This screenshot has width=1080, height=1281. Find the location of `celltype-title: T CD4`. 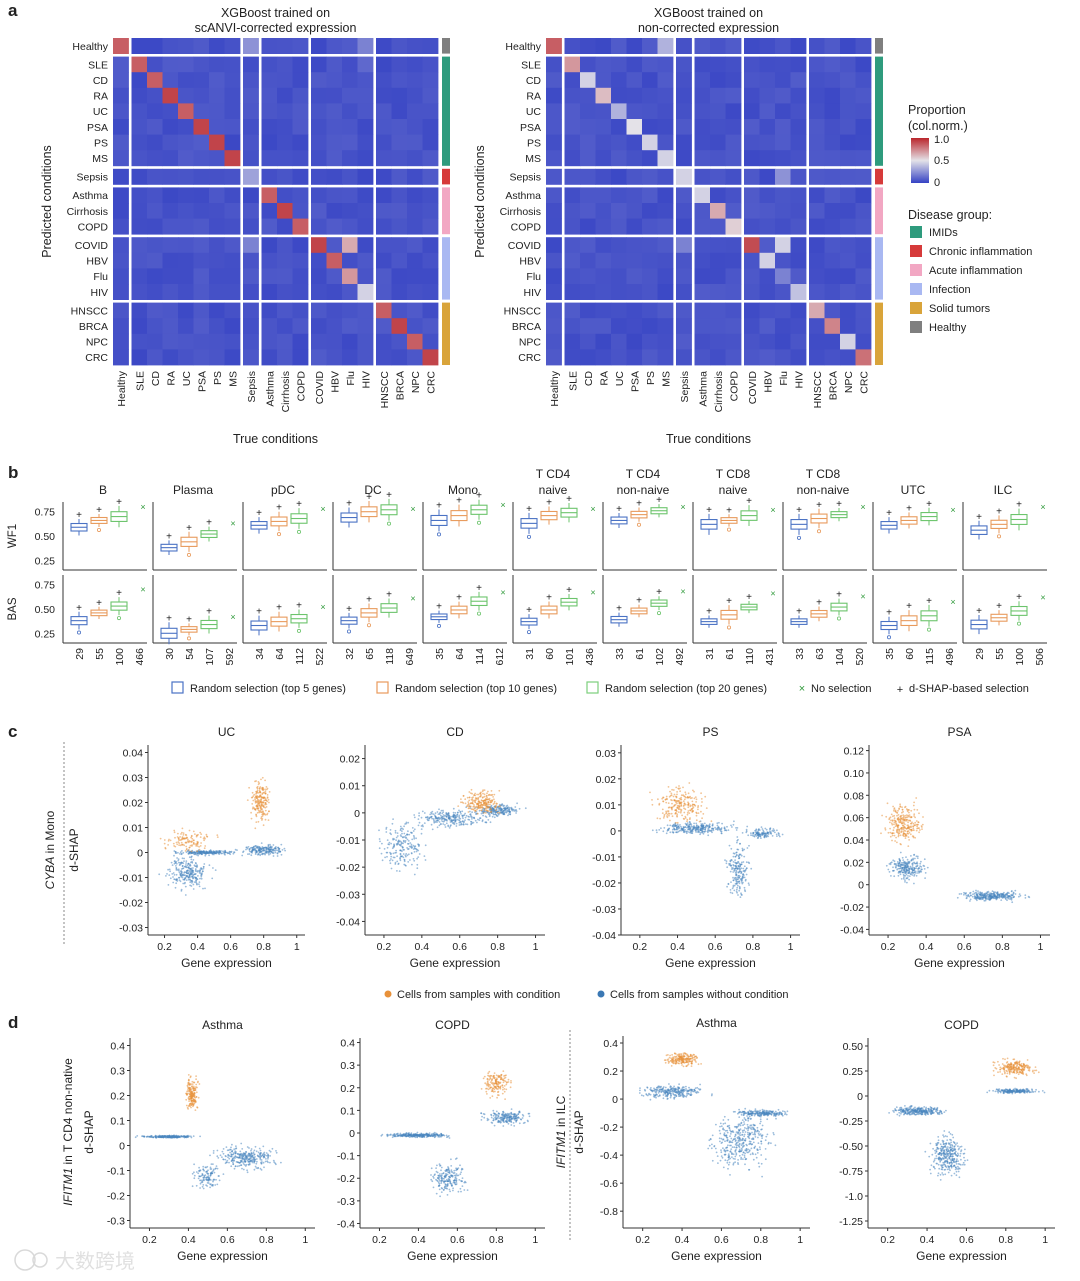

celltype-title: T CD4 is located at coordinates (643, 474).